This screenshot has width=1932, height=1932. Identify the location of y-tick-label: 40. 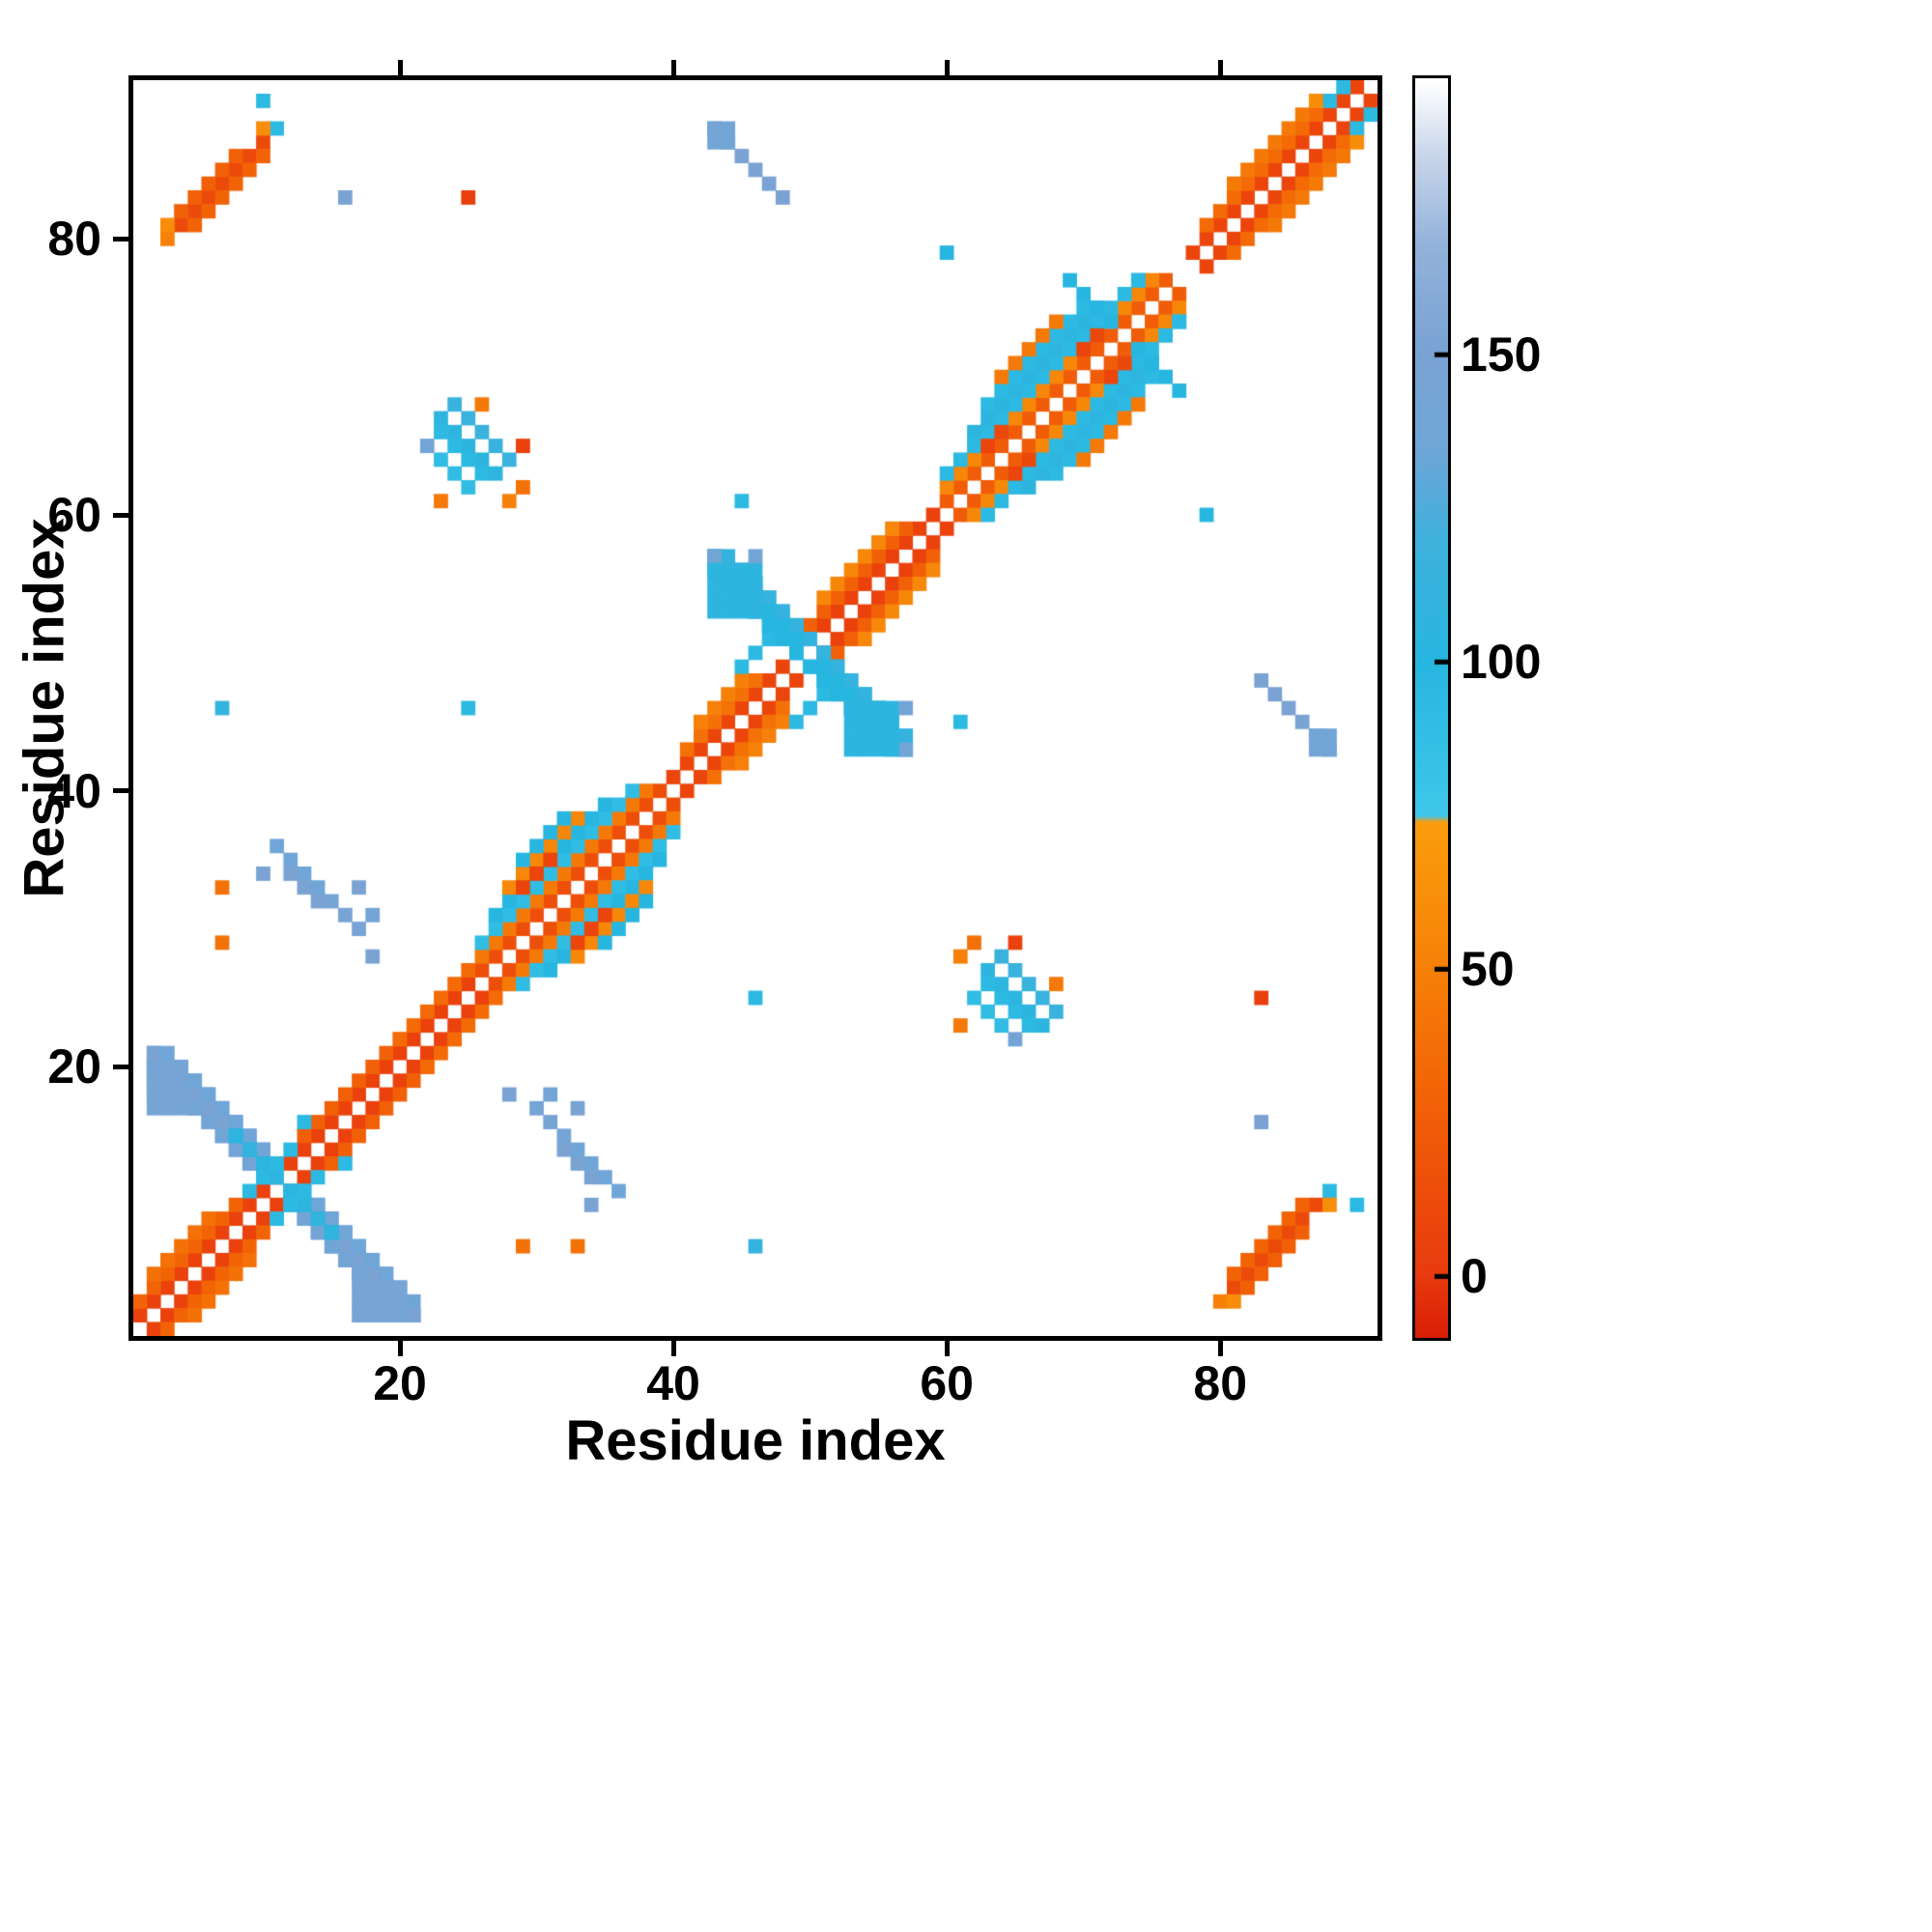
(74, 790).